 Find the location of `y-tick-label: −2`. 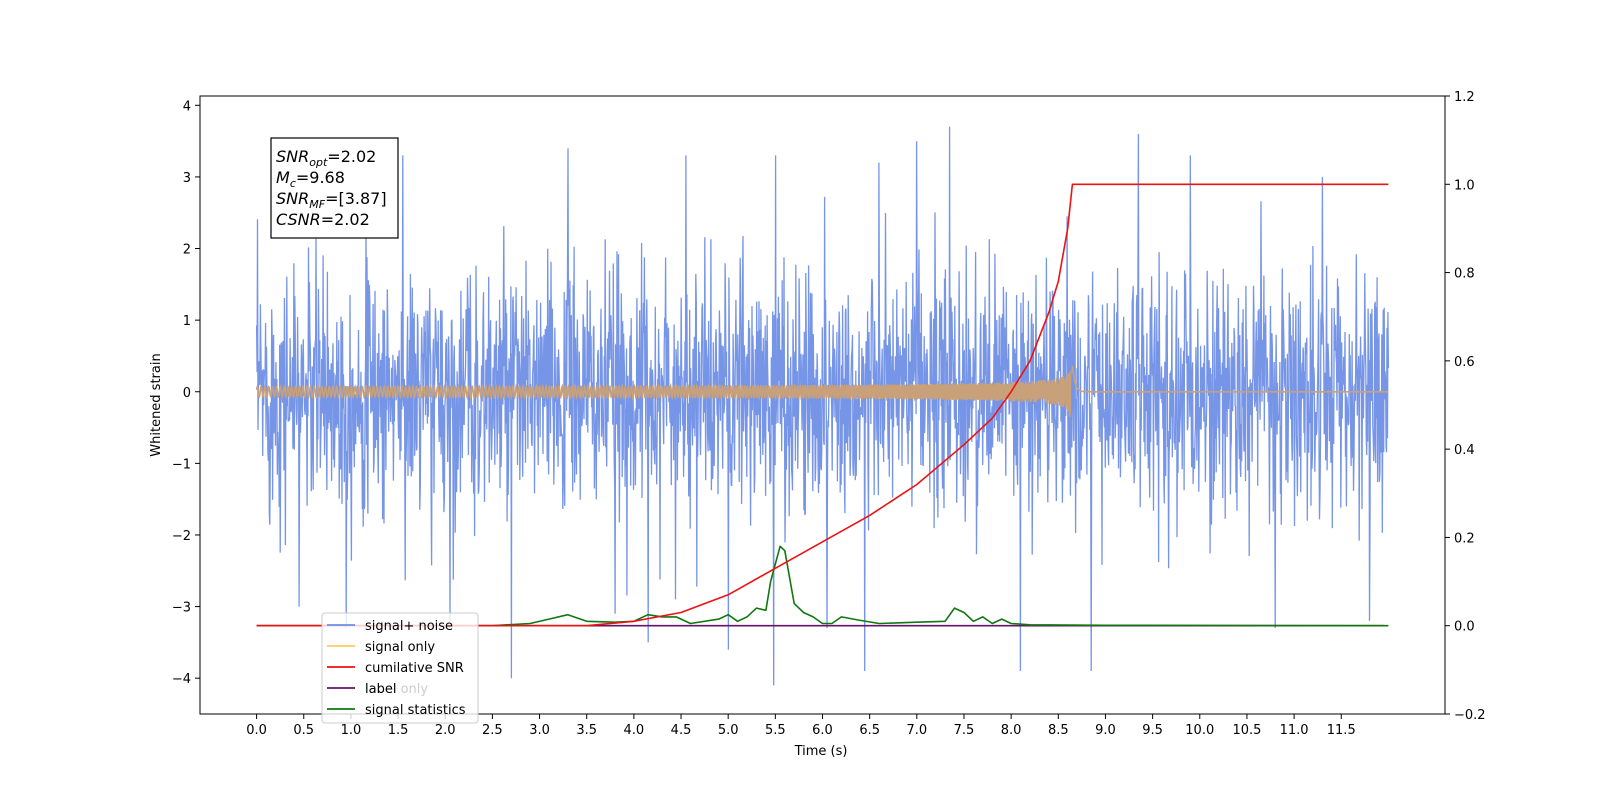

y-tick-label: −2 is located at coordinates (181, 536).